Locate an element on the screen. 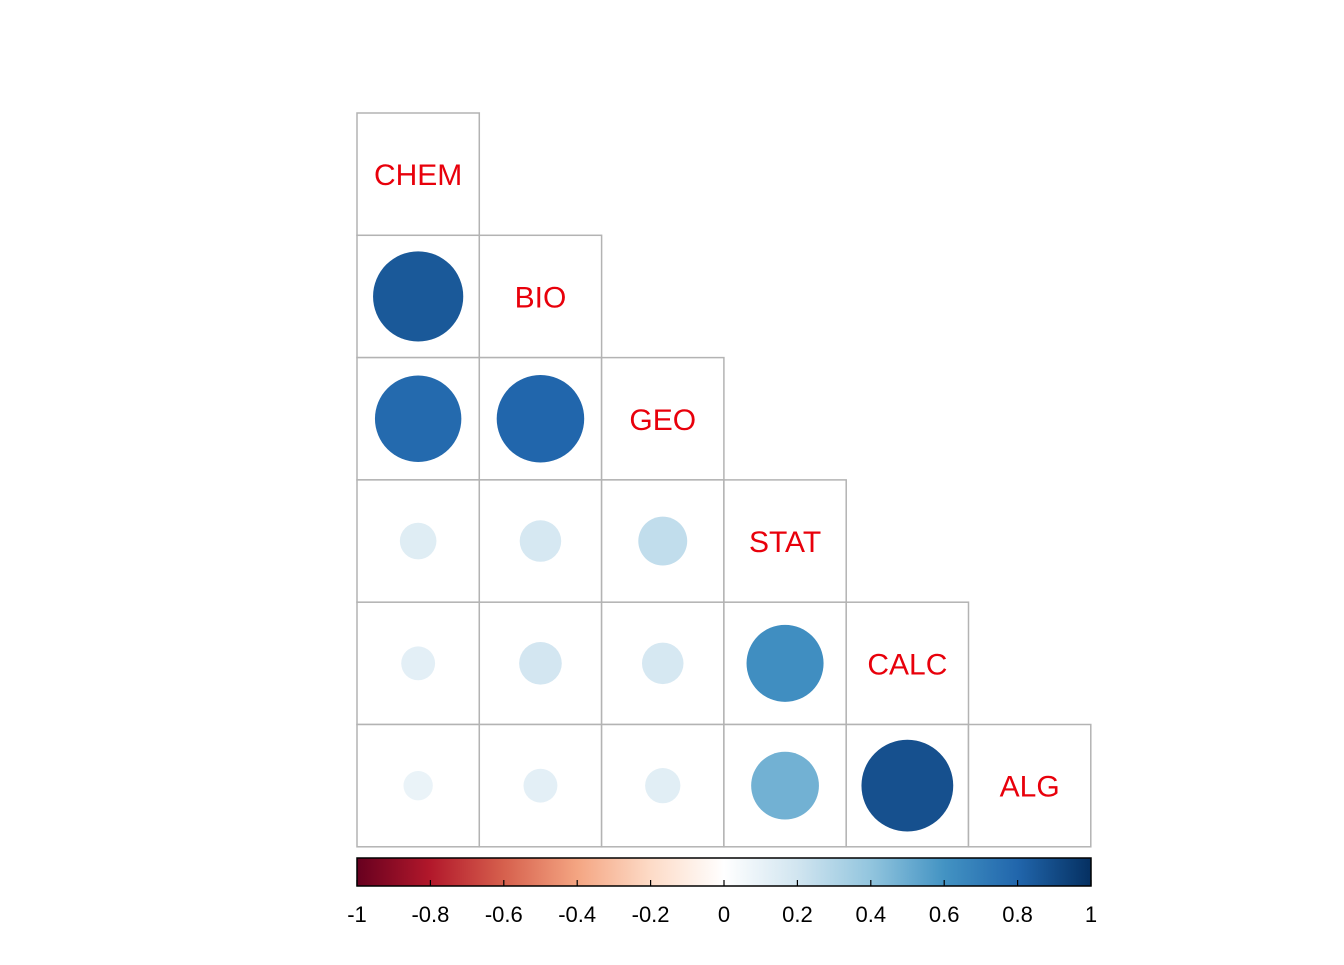  corr-circle-stat-bio is located at coordinates (540, 541).